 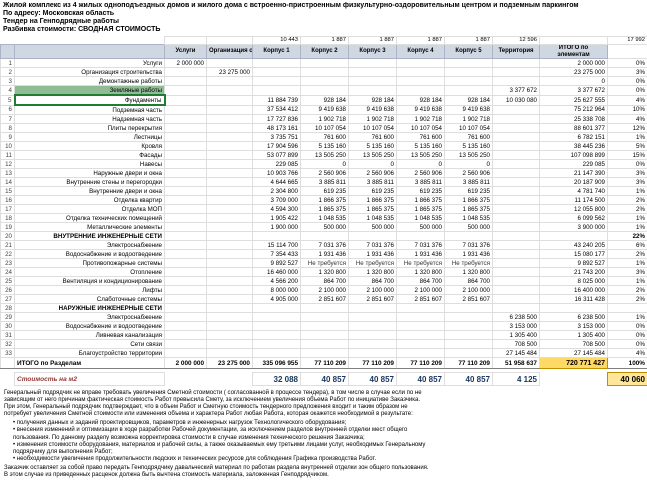 What do you see at coordinates (324, 379) in the screenshot?
I see `per-m2-korpus-2: 40 857` at bounding box center [324, 379].